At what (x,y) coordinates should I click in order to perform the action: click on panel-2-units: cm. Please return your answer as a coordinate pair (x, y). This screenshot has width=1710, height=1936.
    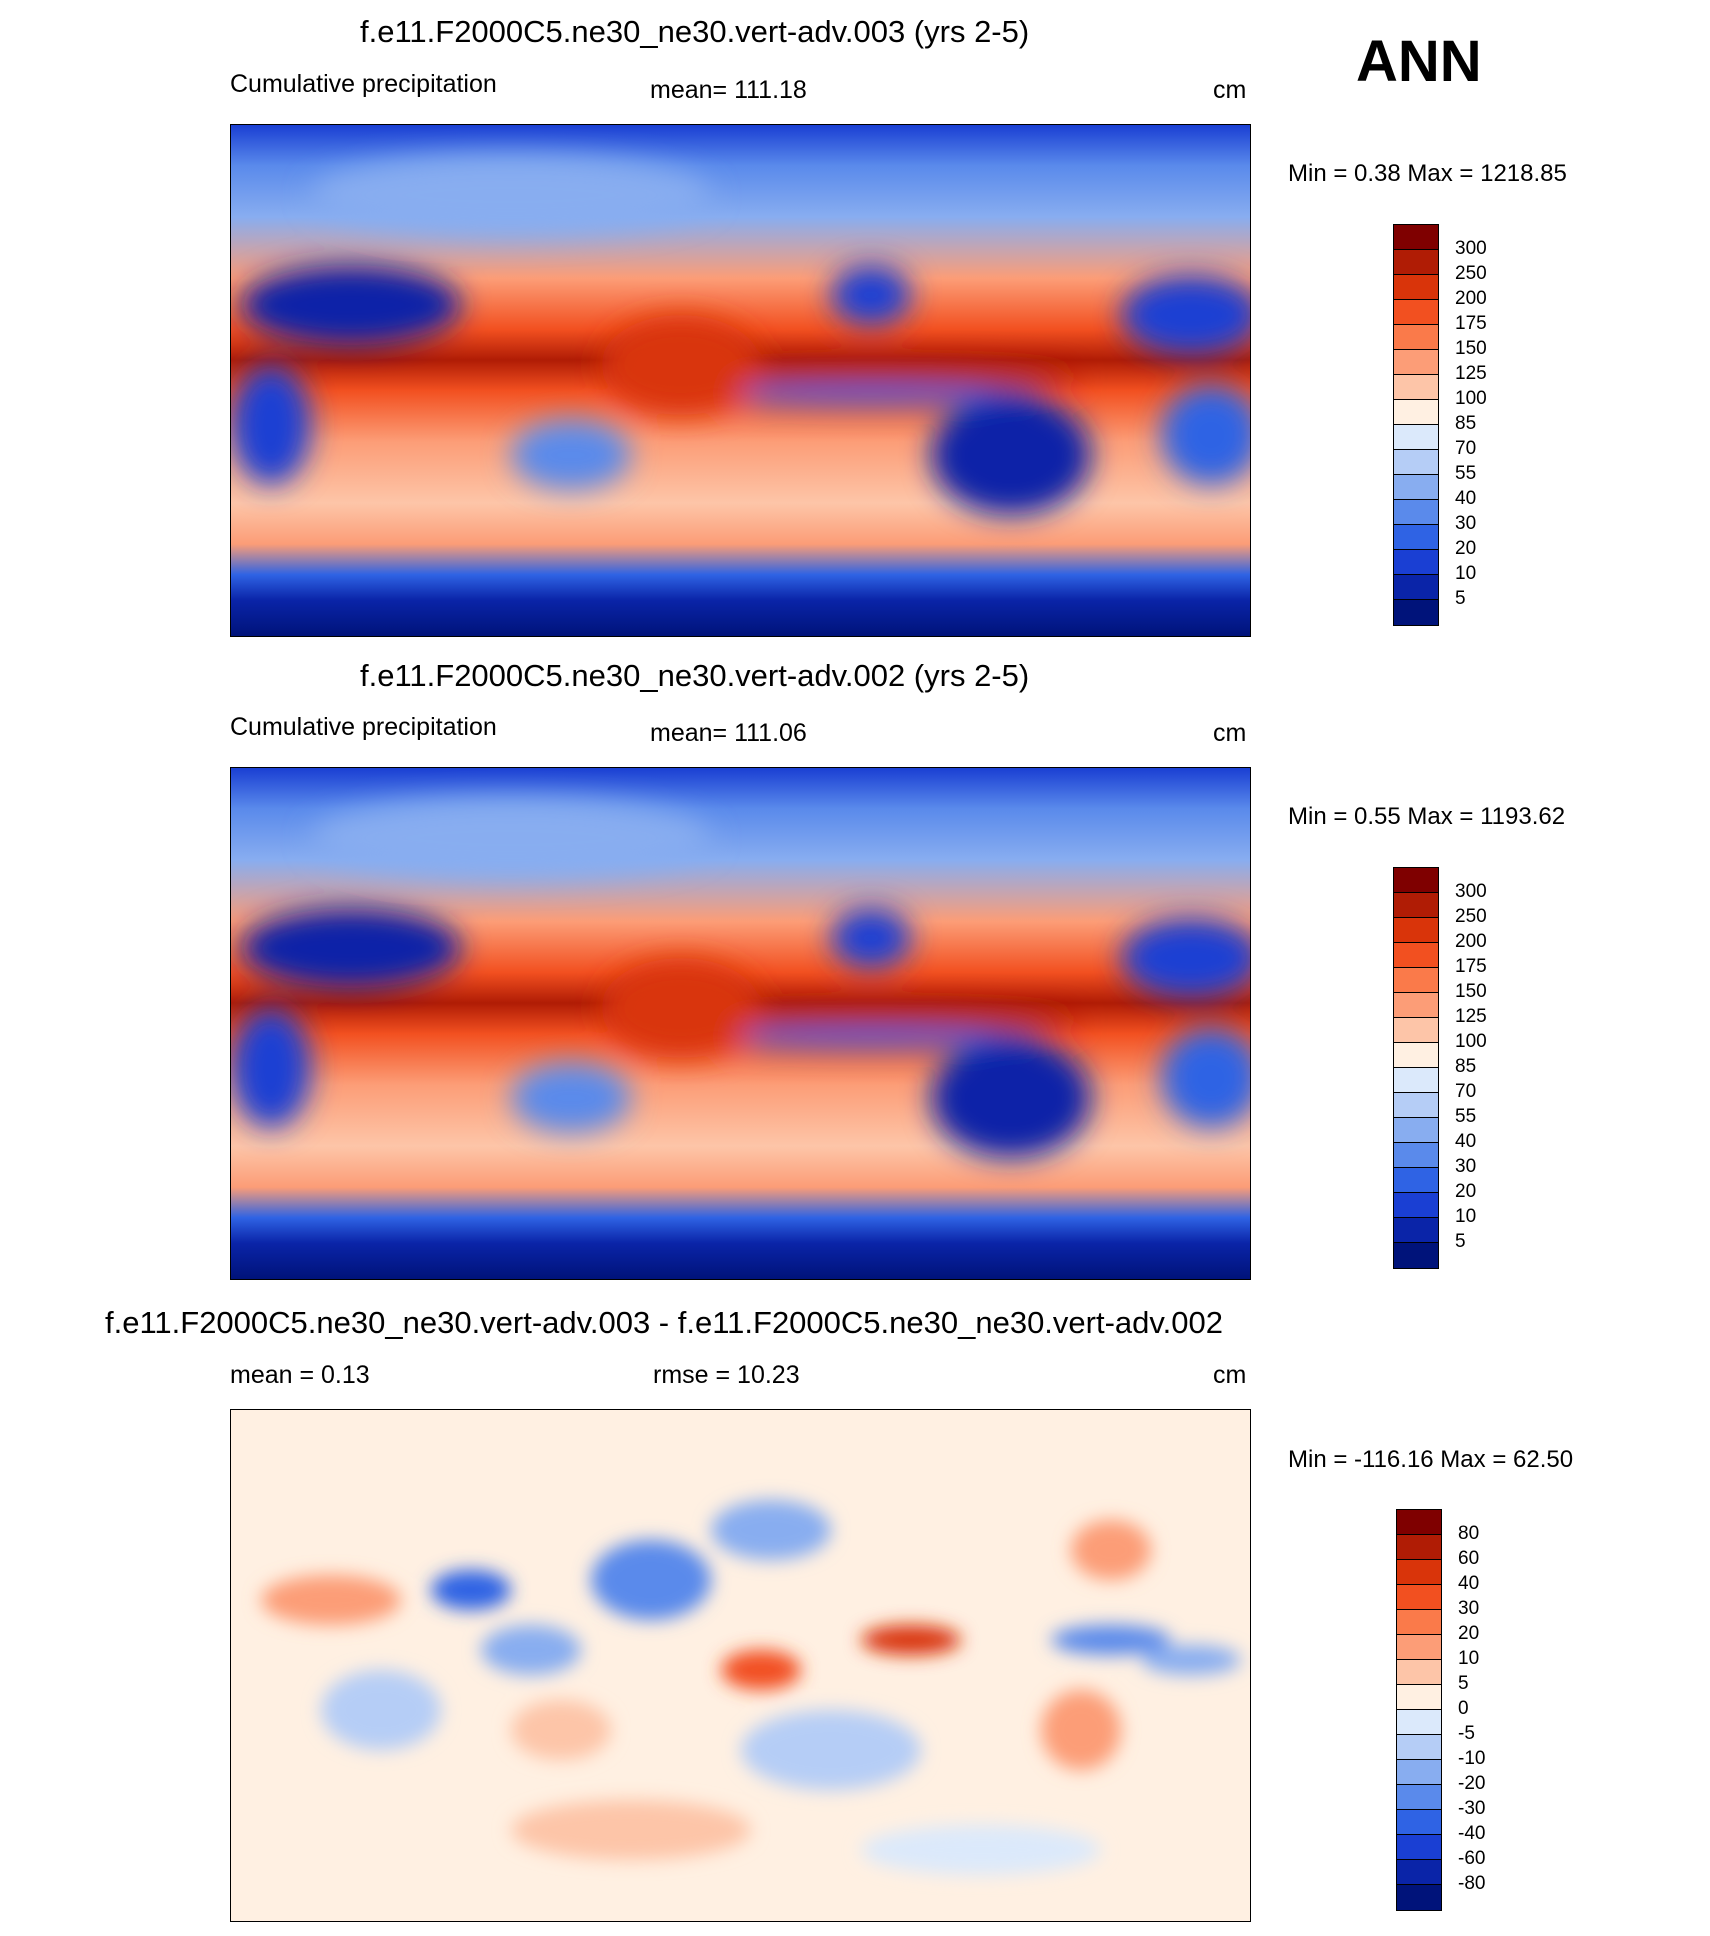
    Looking at the image, I should click on (1230, 733).